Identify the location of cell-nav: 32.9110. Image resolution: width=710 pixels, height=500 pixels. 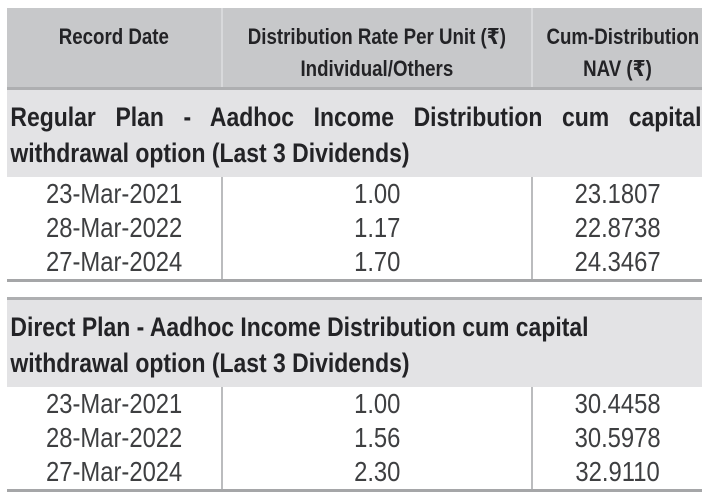
(616, 472).